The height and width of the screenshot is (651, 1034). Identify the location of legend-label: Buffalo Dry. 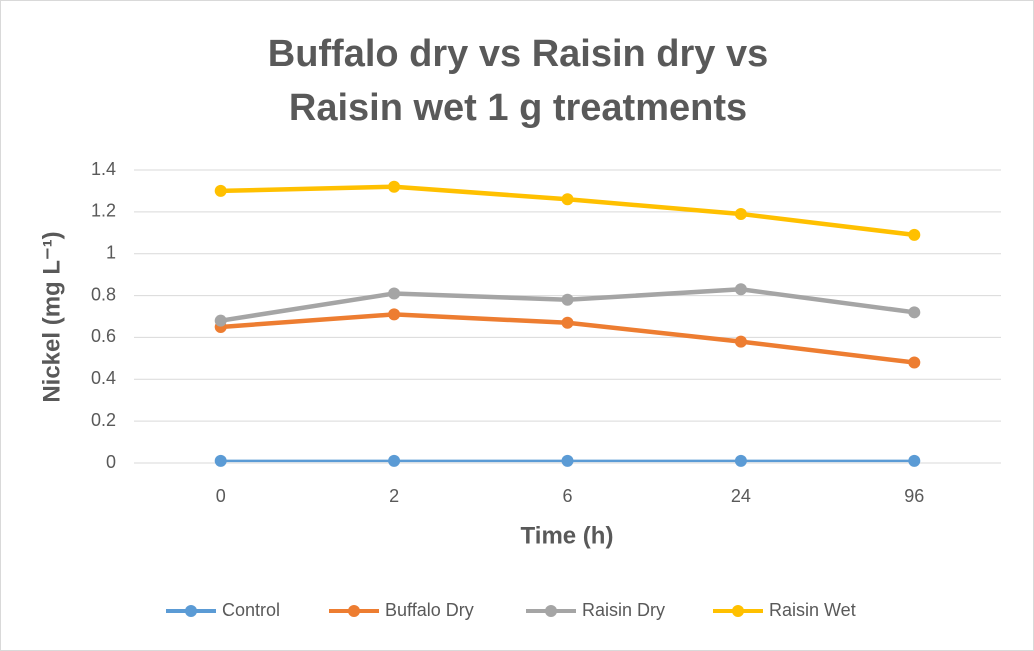
(429, 610).